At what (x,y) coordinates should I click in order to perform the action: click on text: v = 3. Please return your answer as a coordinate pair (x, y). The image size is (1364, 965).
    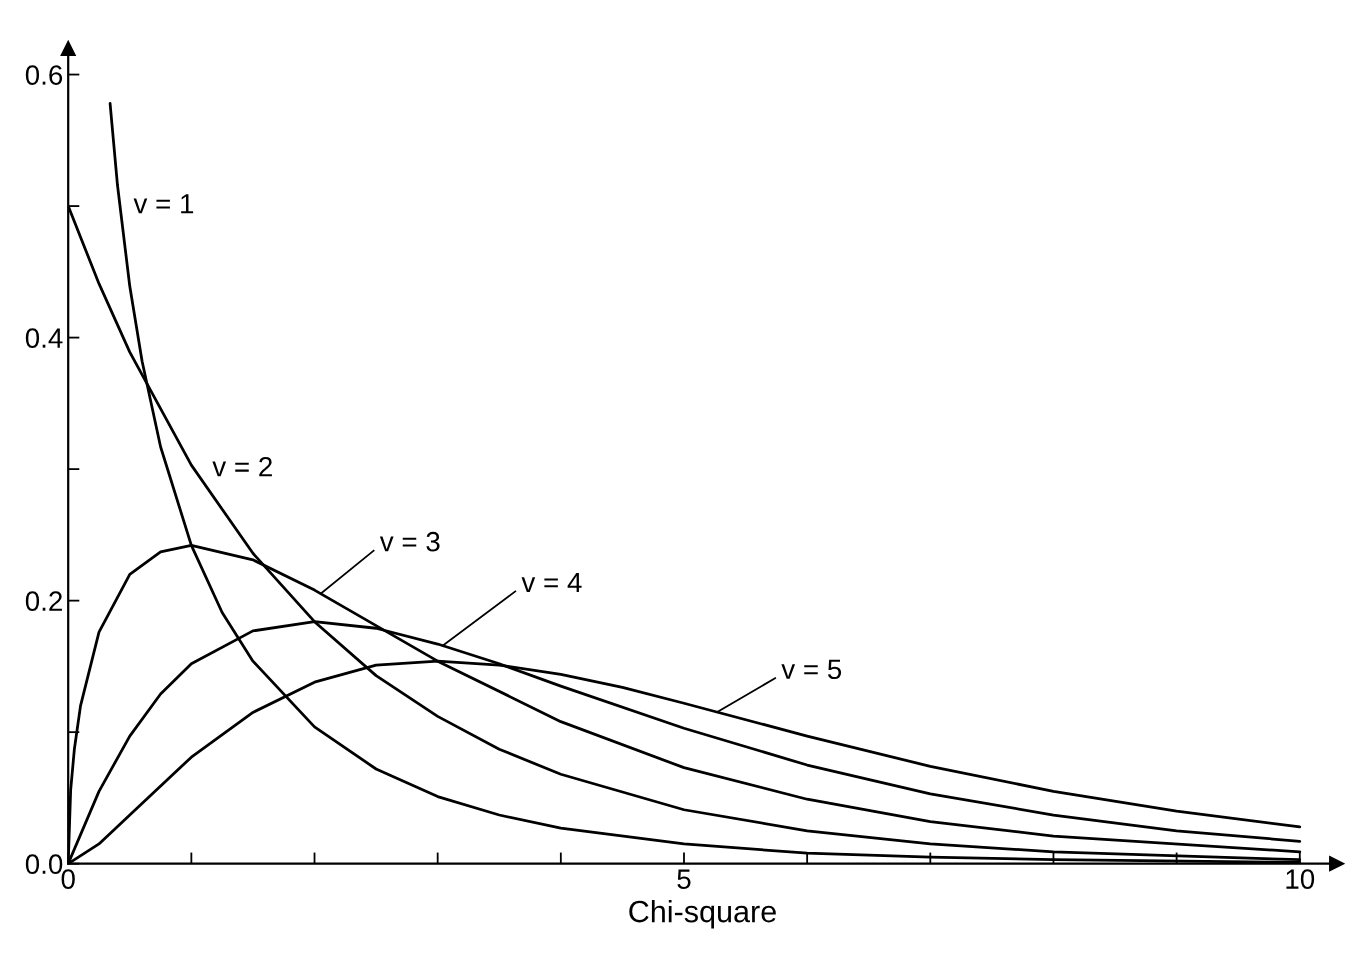
    Looking at the image, I should click on (409, 541).